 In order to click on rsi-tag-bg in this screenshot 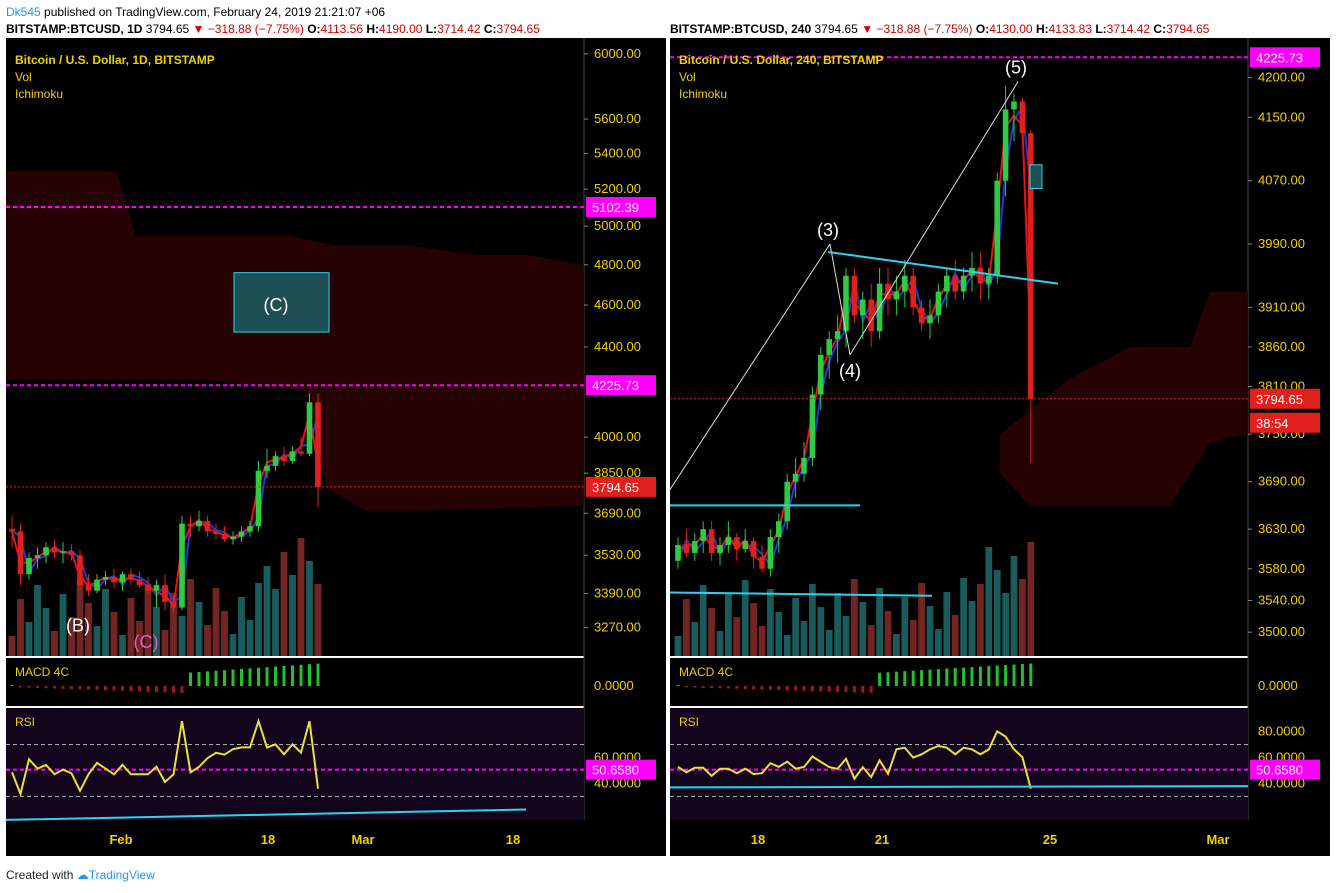, I will do `click(1285, 769)`.